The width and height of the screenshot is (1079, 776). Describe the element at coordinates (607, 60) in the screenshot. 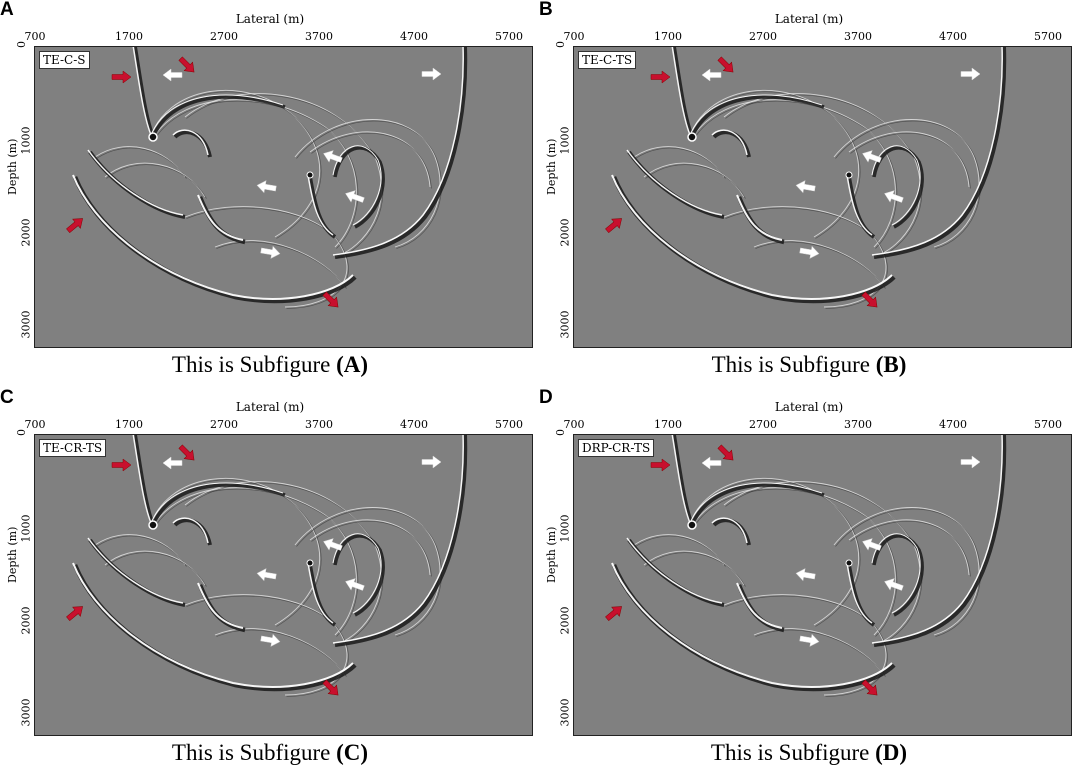

I see `method-tag: TE-C-TS` at that location.